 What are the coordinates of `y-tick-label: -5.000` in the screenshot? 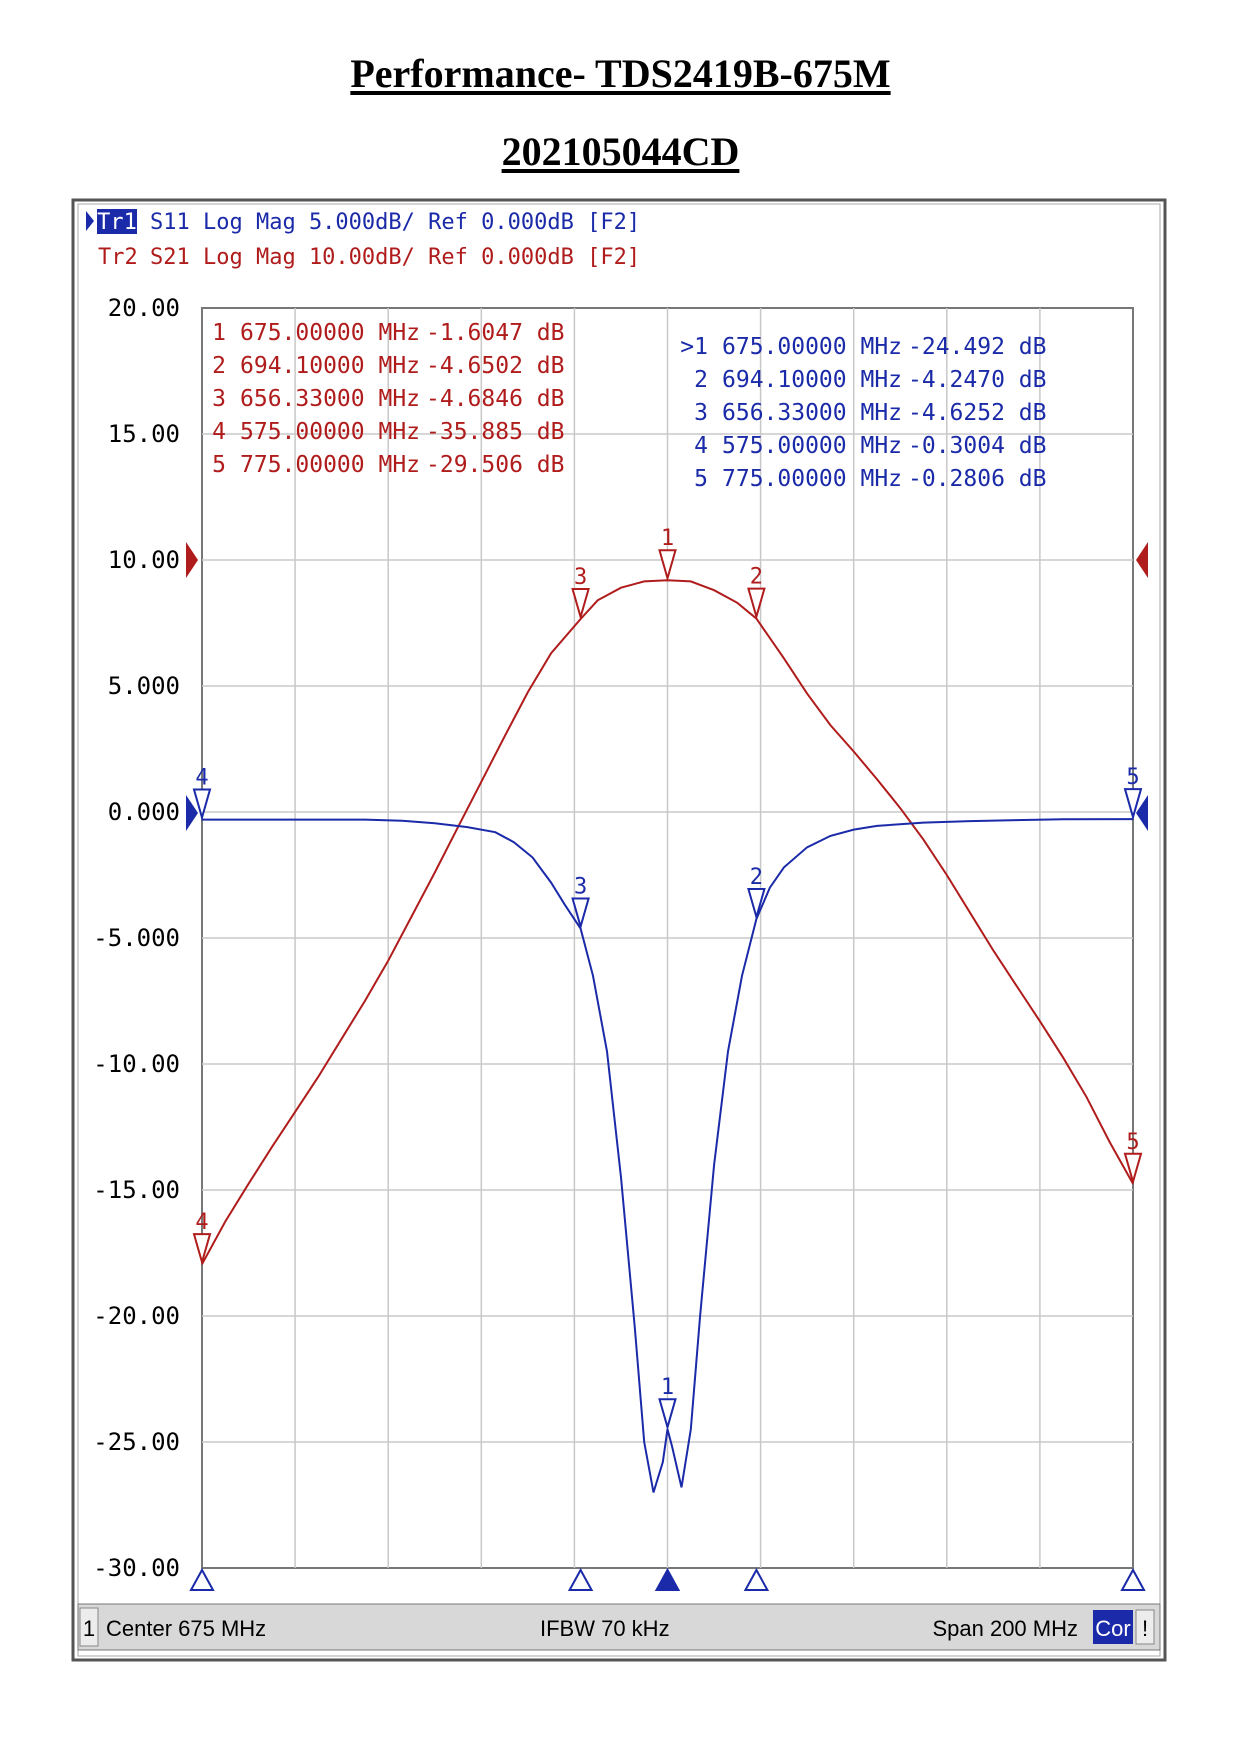 It's located at (136, 938).